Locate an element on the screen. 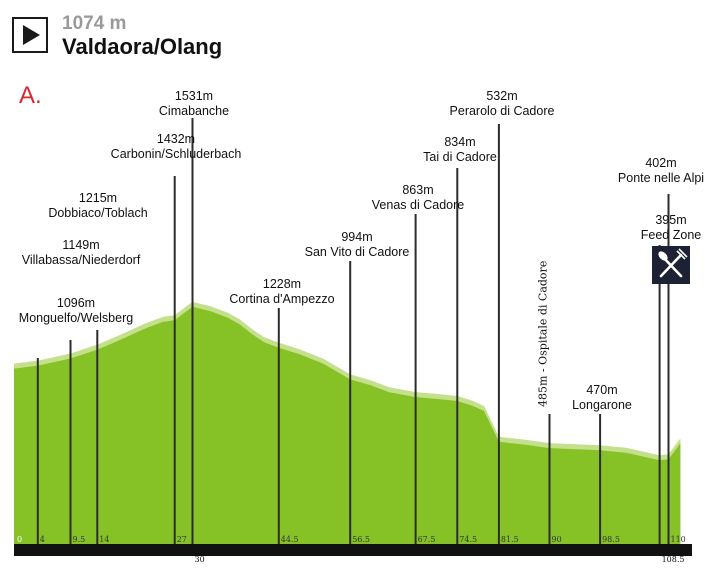 The width and height of the screenshot is (720, 581). km-tick-label: 67.5 is located at coordinates (427, 539).